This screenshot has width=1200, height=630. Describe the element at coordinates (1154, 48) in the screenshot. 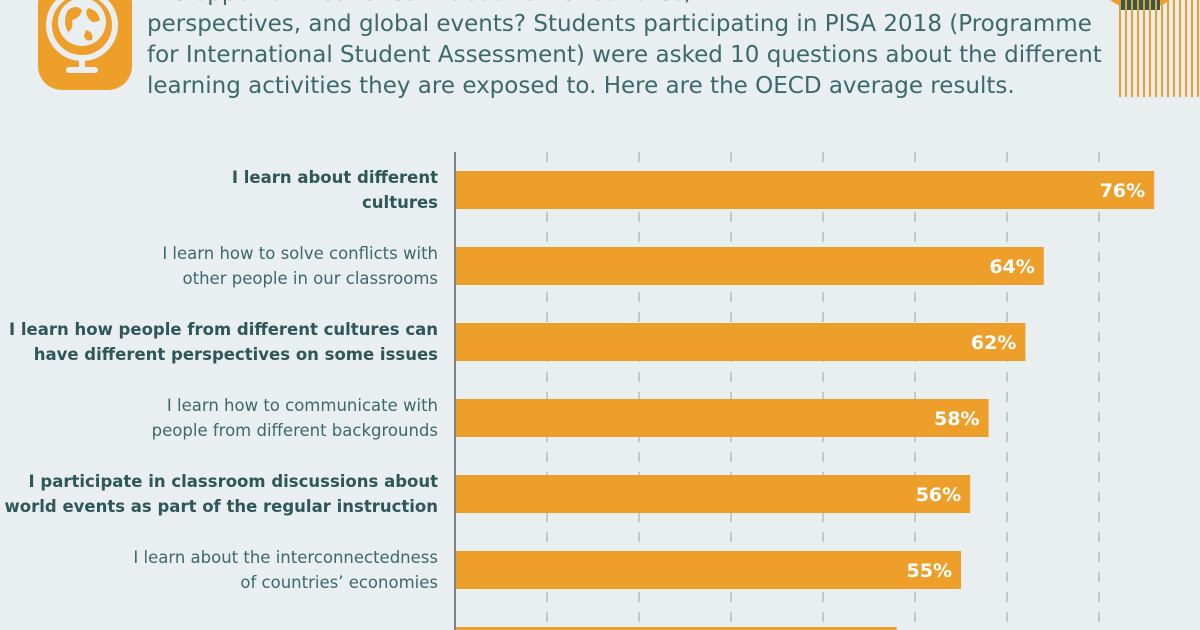

I see `decorative-stripes` at that location.